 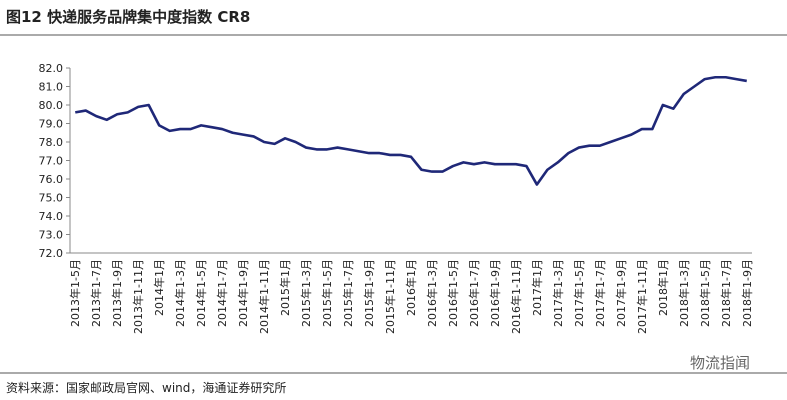 What do you see at coordinates (453, 293) in the screenshot?
I see `x-tick-label: 2016年1-5月` at bounding box center [453, 293].